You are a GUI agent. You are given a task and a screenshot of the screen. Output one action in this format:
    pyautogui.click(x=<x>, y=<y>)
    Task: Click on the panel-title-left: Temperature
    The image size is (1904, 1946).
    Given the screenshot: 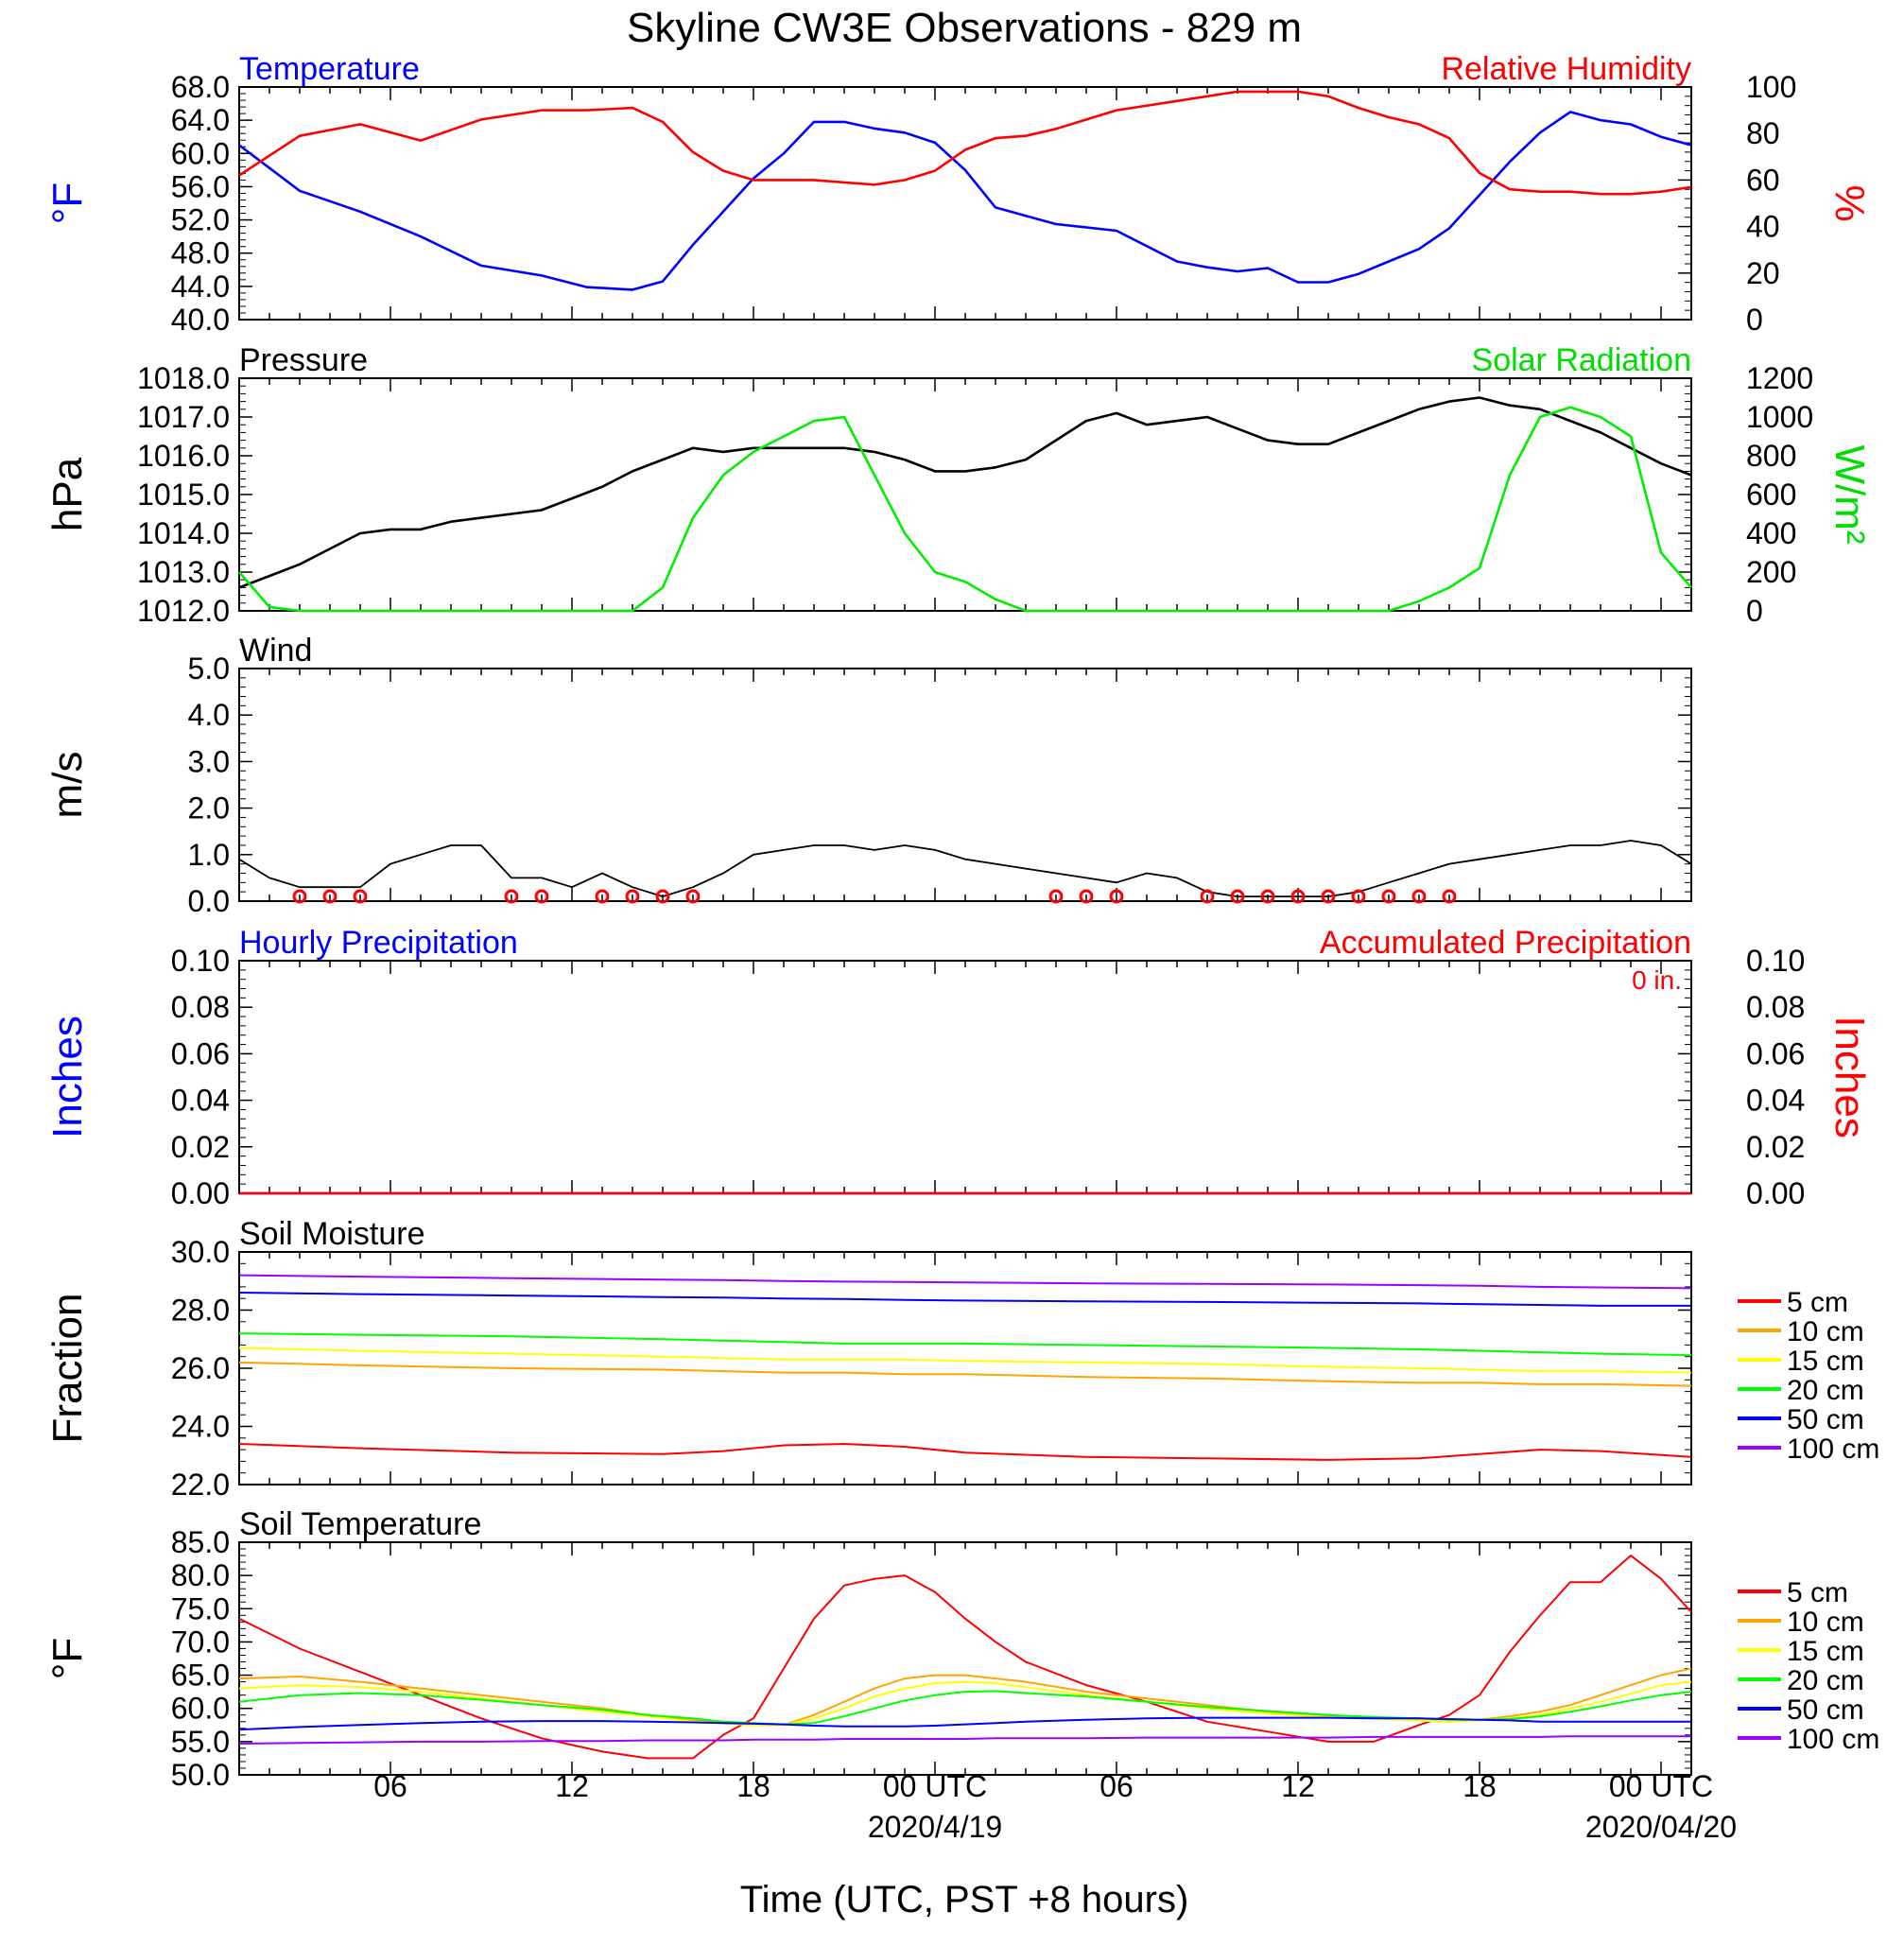 What is the action you would take?
    pyautogui.click(x=329, y=69)
    